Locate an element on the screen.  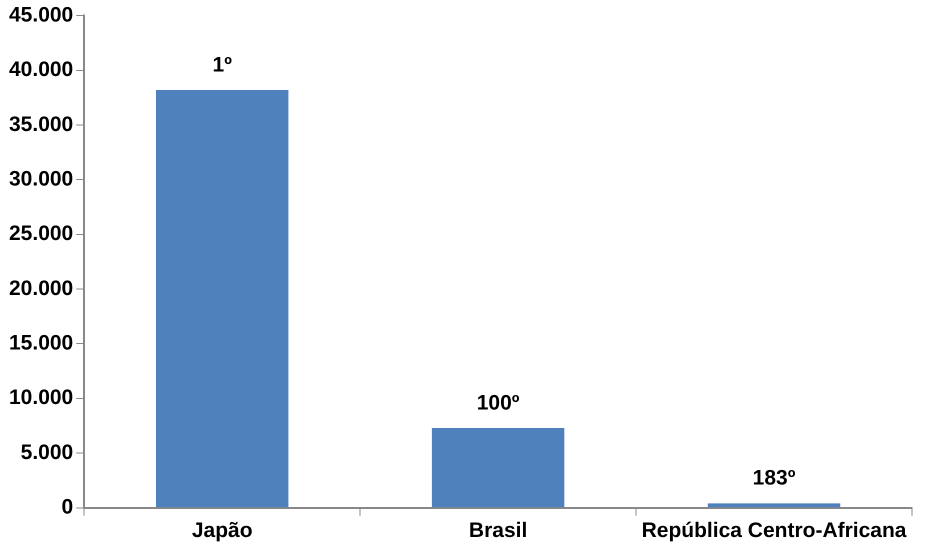
y-tick-label: 0 is located at coordinates (68, 507).